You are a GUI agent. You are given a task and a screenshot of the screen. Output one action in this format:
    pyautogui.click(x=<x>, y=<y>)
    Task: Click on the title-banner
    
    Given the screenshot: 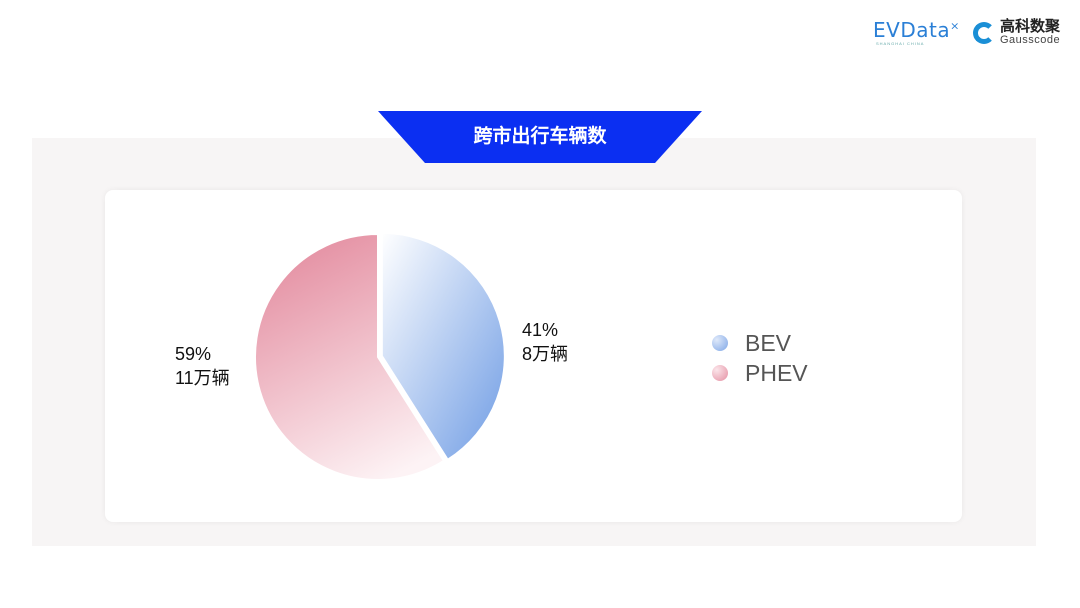 What is the action you would take?
    pyautogui.click(x=540, y=137)
    